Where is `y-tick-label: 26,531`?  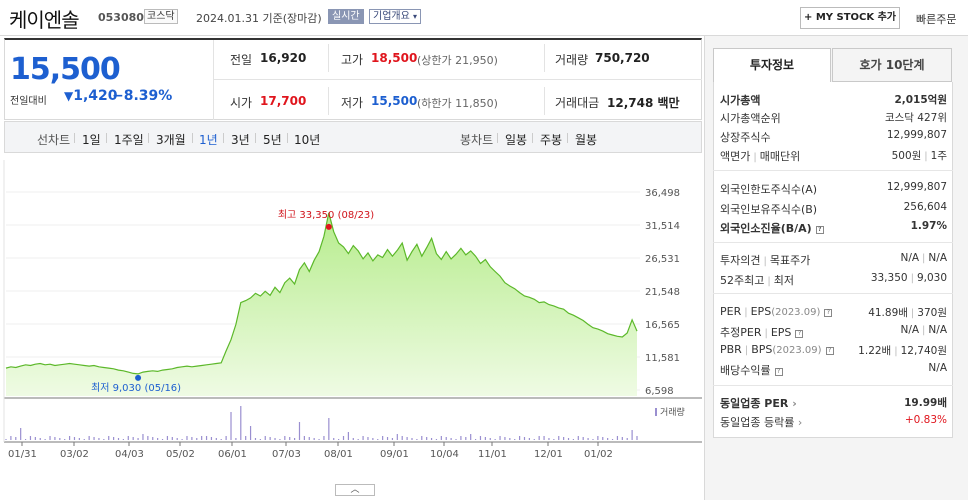
y-tick-label: 26,531 is located at coordinates (662, 259).